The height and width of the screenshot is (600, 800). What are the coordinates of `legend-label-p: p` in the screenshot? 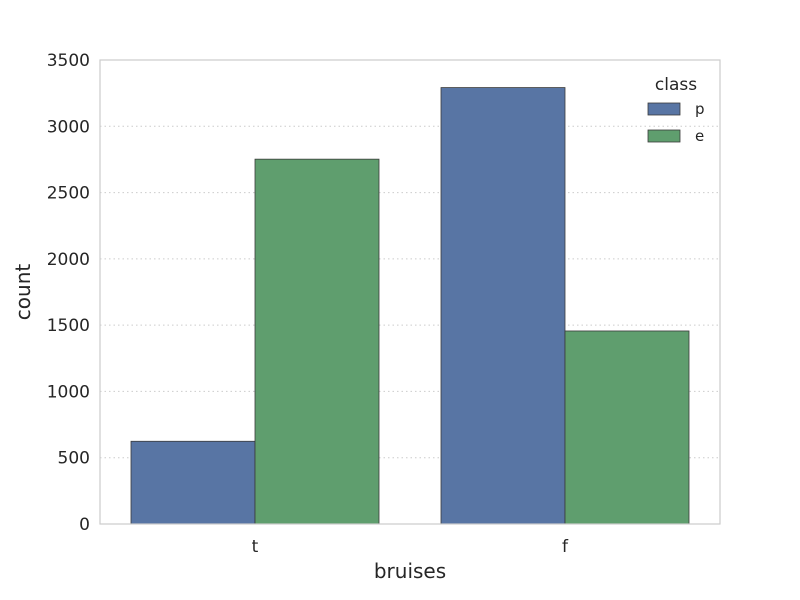 It's located at (700, 109).